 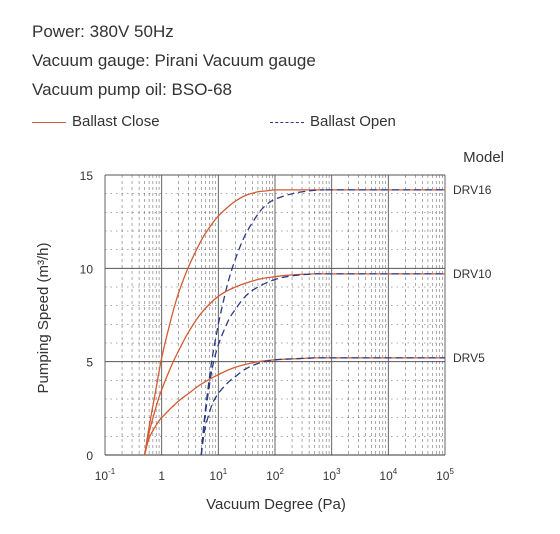 I want to click on legend-dashed-line-icon, so click(x=287, y=122).